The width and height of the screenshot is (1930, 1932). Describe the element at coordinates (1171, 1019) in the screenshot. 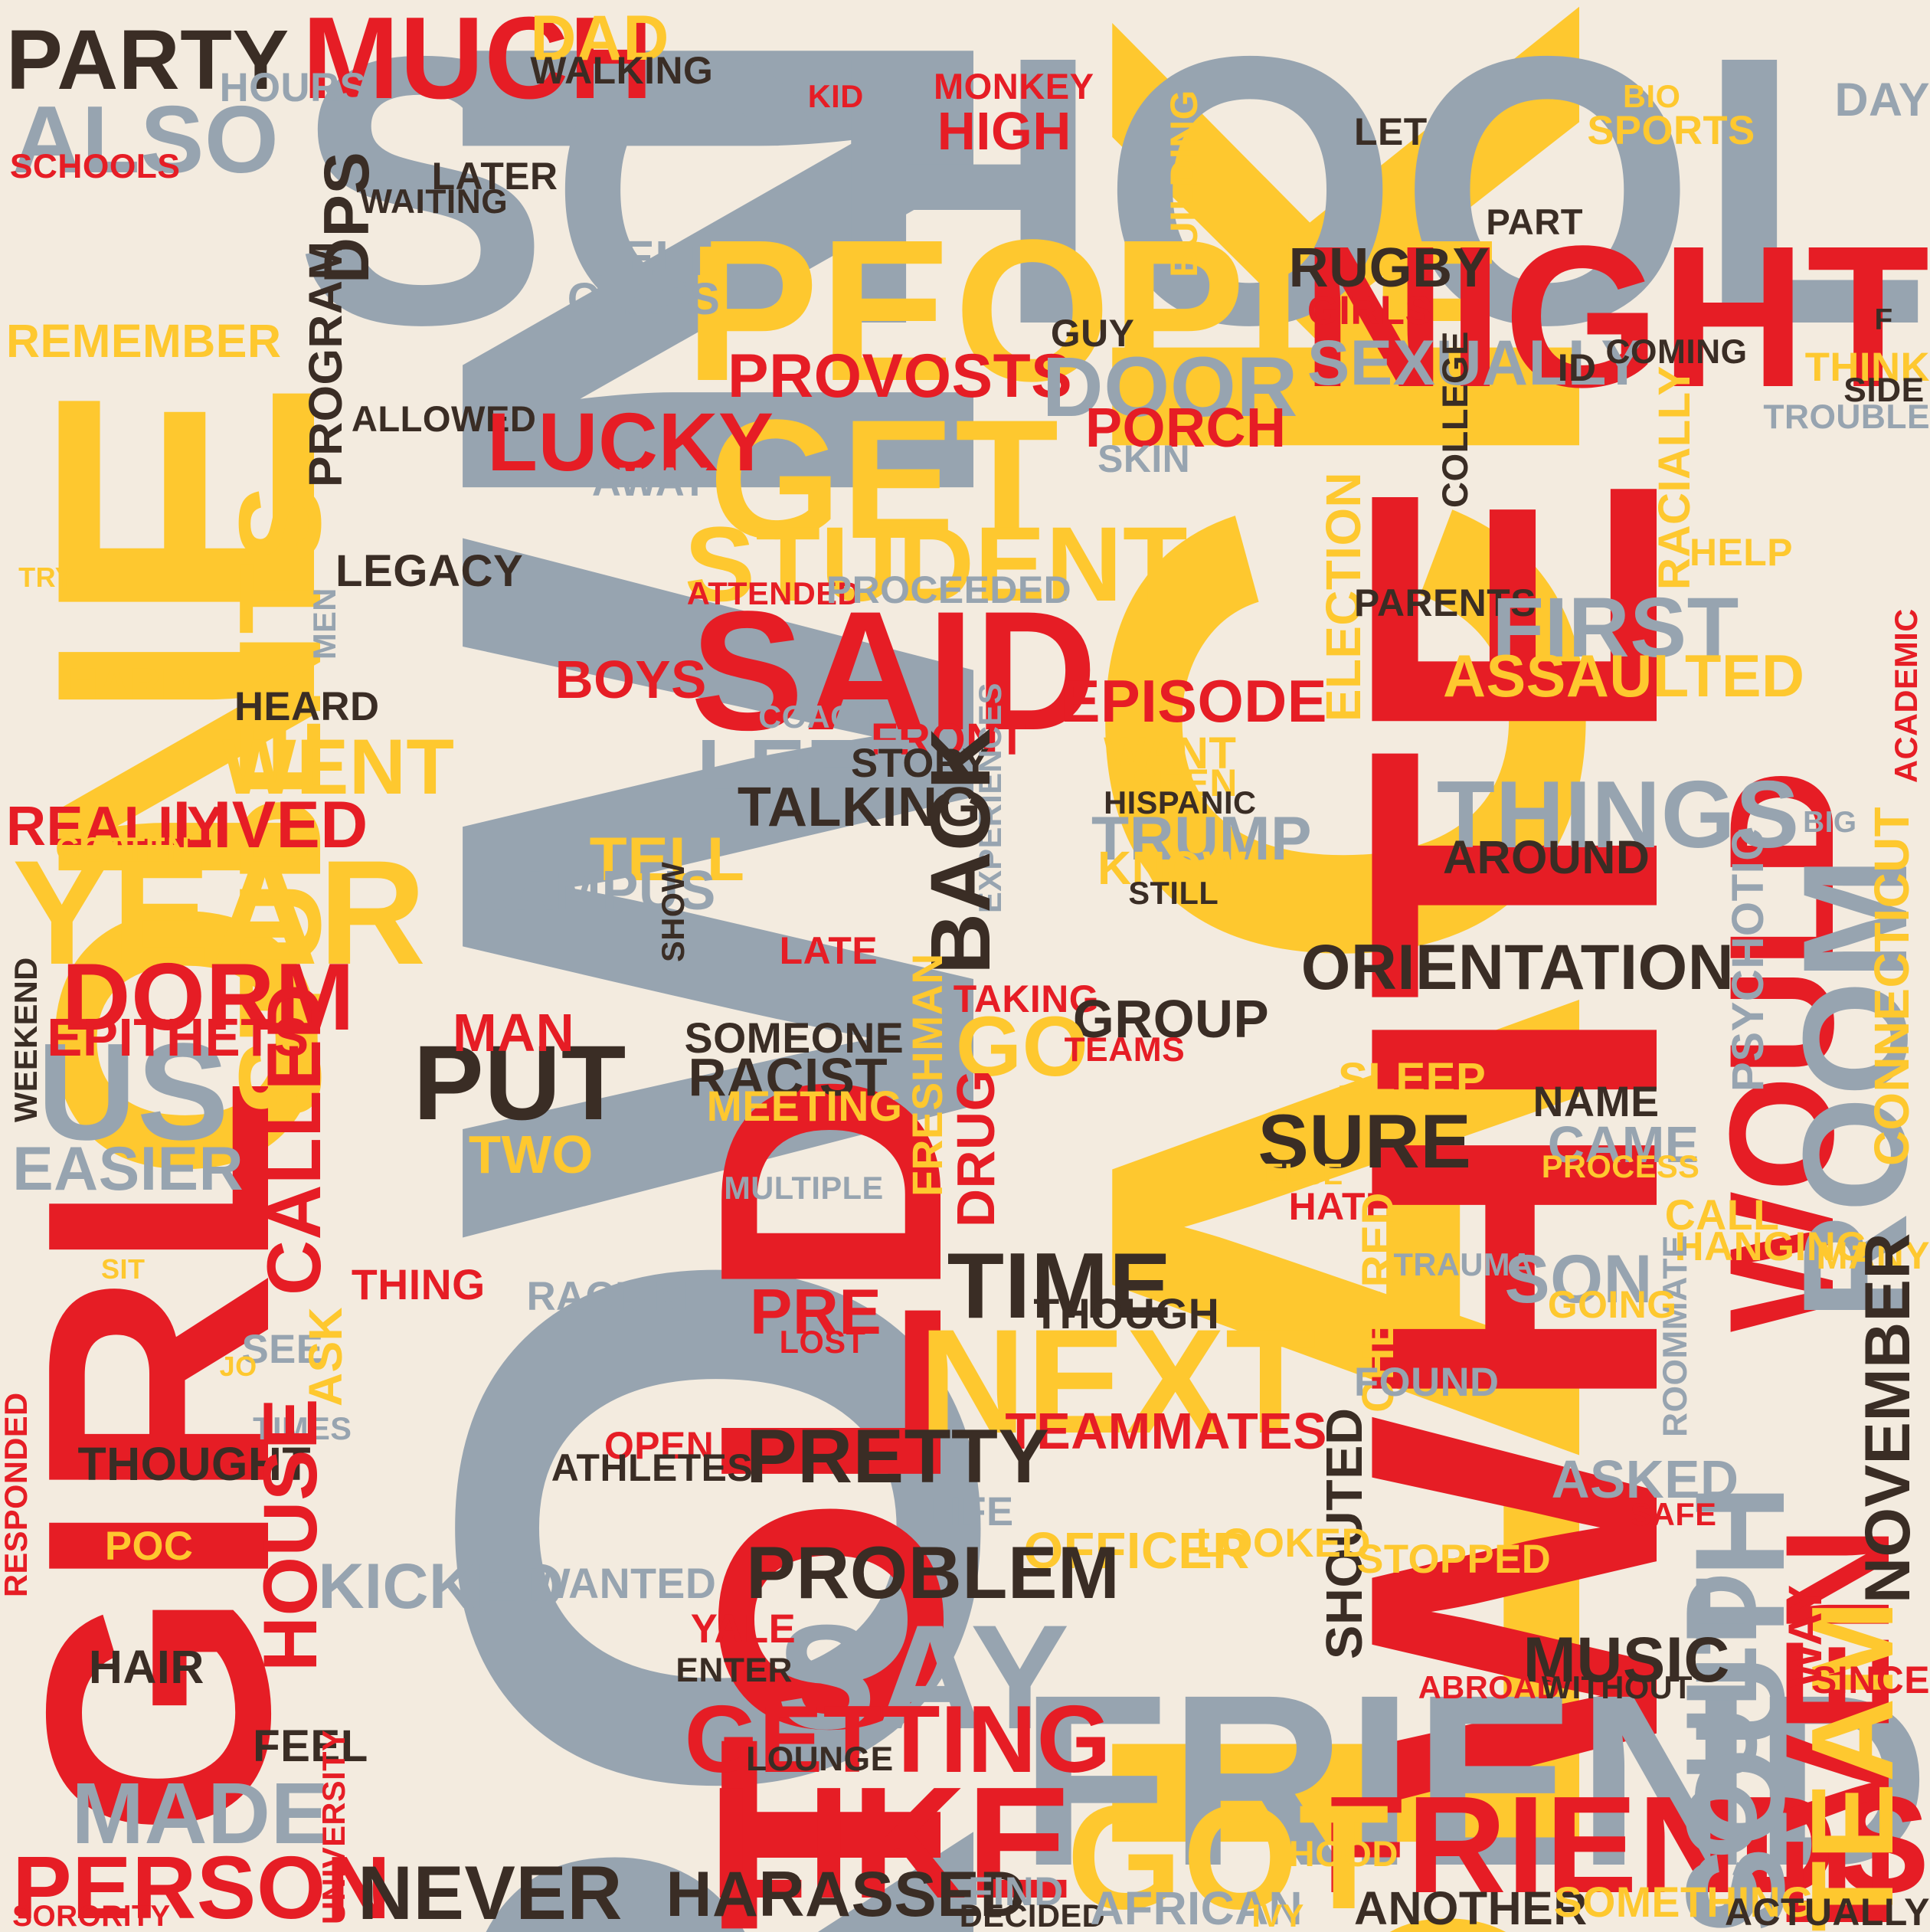

I see `word-group: GROUP` at that location.